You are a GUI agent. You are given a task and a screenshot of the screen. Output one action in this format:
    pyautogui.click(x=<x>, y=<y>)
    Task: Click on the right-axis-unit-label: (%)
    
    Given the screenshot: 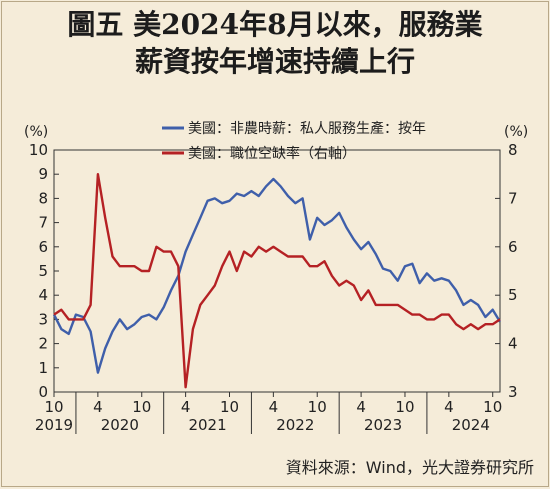 What is the action you would take?
    pyautogui.click(x=516, y=132)
    